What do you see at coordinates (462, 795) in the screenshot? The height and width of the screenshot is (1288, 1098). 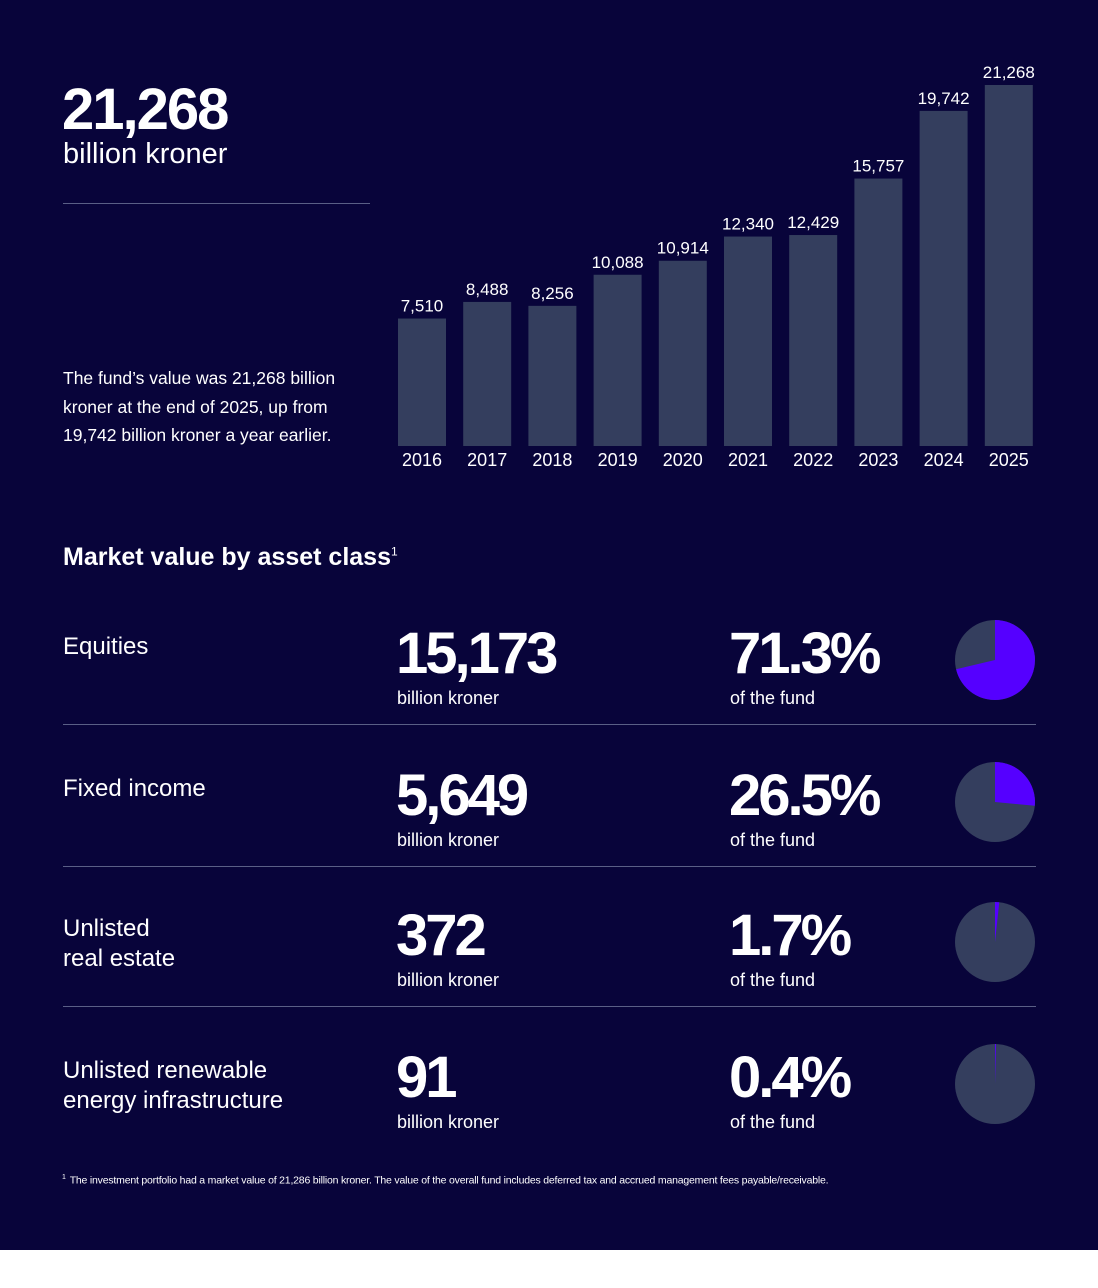 I see `asset-class-value: 5,649` at bounding box center [462, 795].